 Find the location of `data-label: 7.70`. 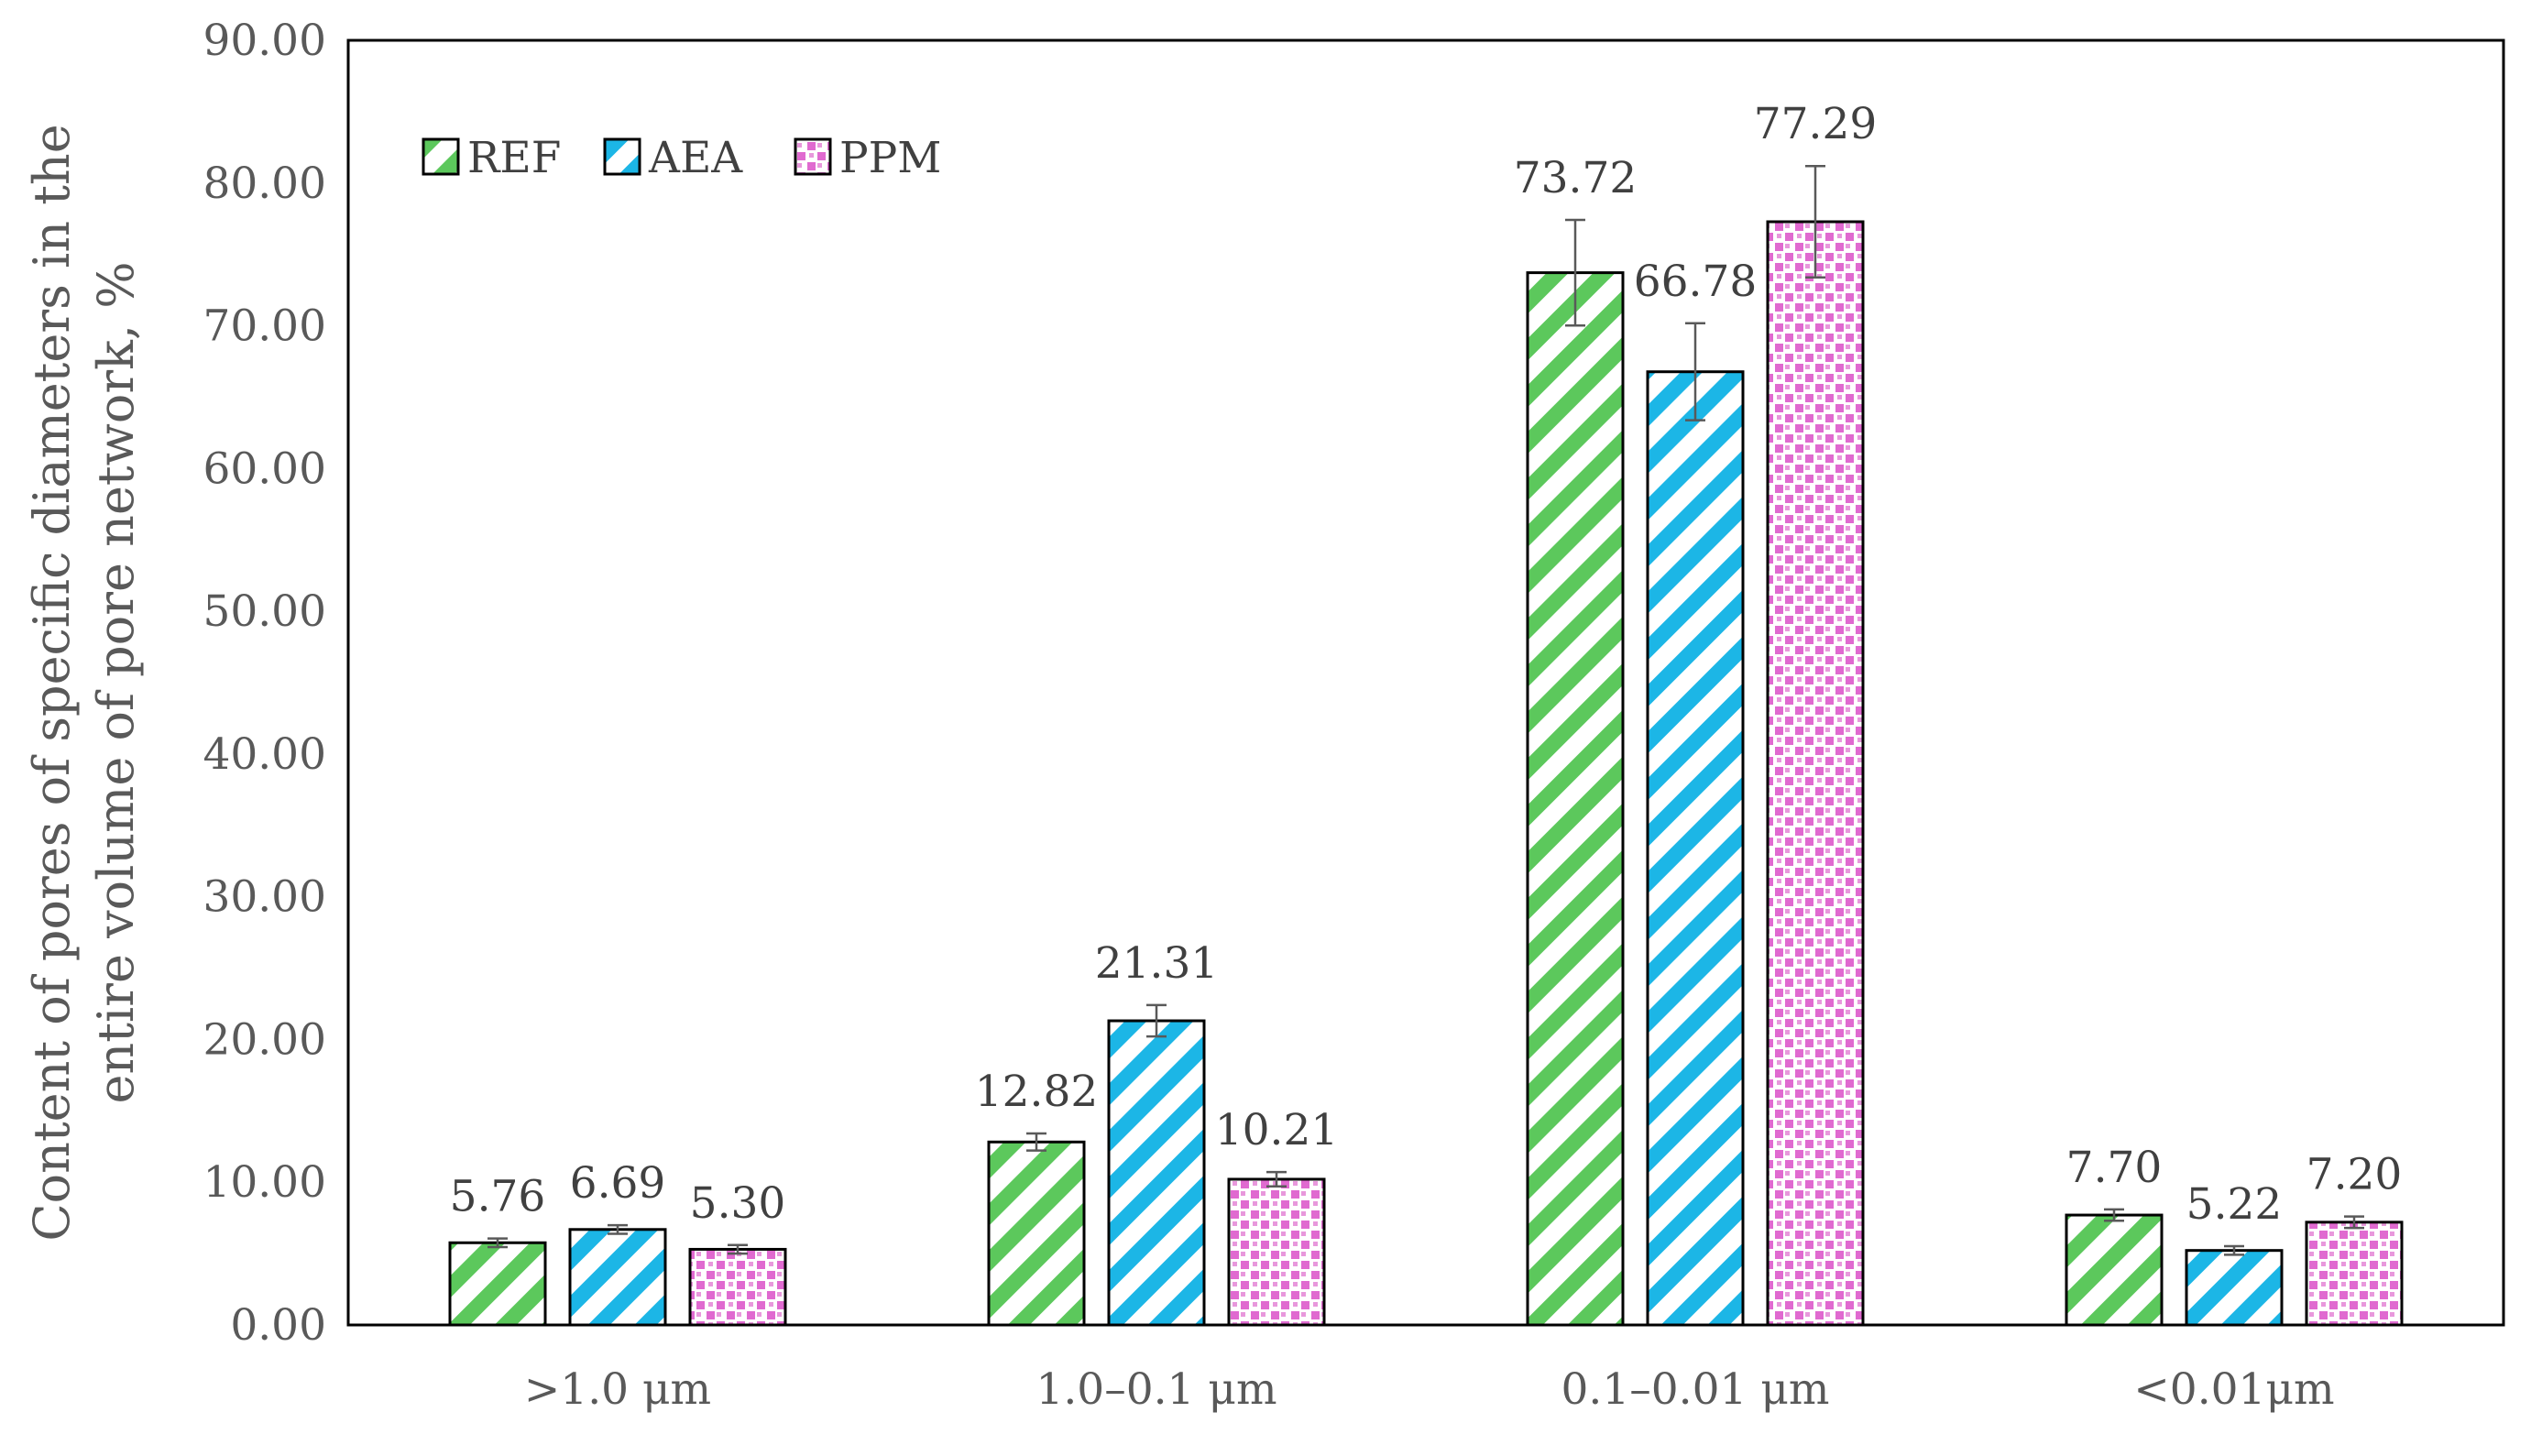

data-label: 7.70 is located at coordinates (2114, 1168).